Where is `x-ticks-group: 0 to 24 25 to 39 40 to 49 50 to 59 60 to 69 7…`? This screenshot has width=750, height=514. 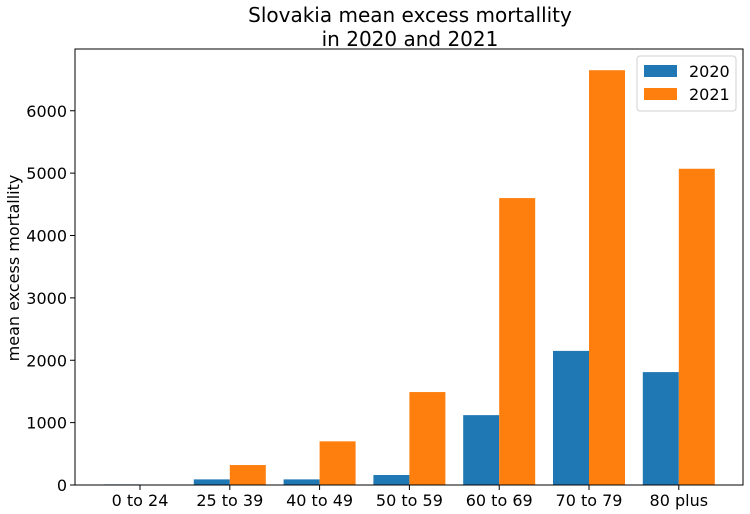 x-ticks-group: 0 to 24 25 to 39 40 to 49 50 to 59 60 to 69 7… is located at coordinates (410, 497).